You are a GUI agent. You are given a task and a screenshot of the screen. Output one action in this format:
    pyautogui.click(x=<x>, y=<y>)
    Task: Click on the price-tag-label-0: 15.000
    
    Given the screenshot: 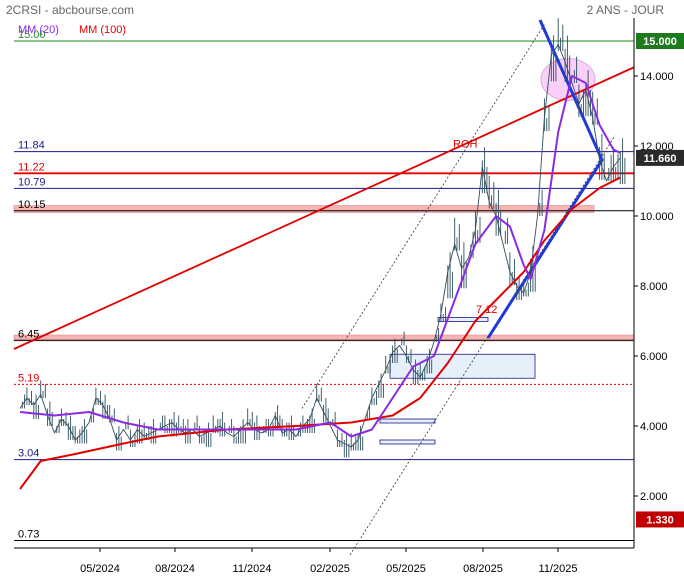 What is the action you would take?
    pyautogui.click(x=660, y=42)
    